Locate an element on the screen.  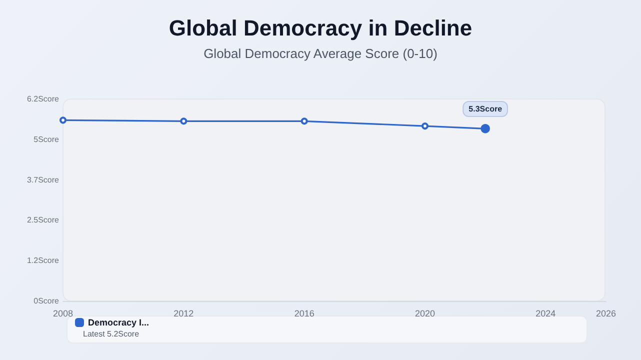
y-tick-label: 0Score is located at coordinates (47, 301).